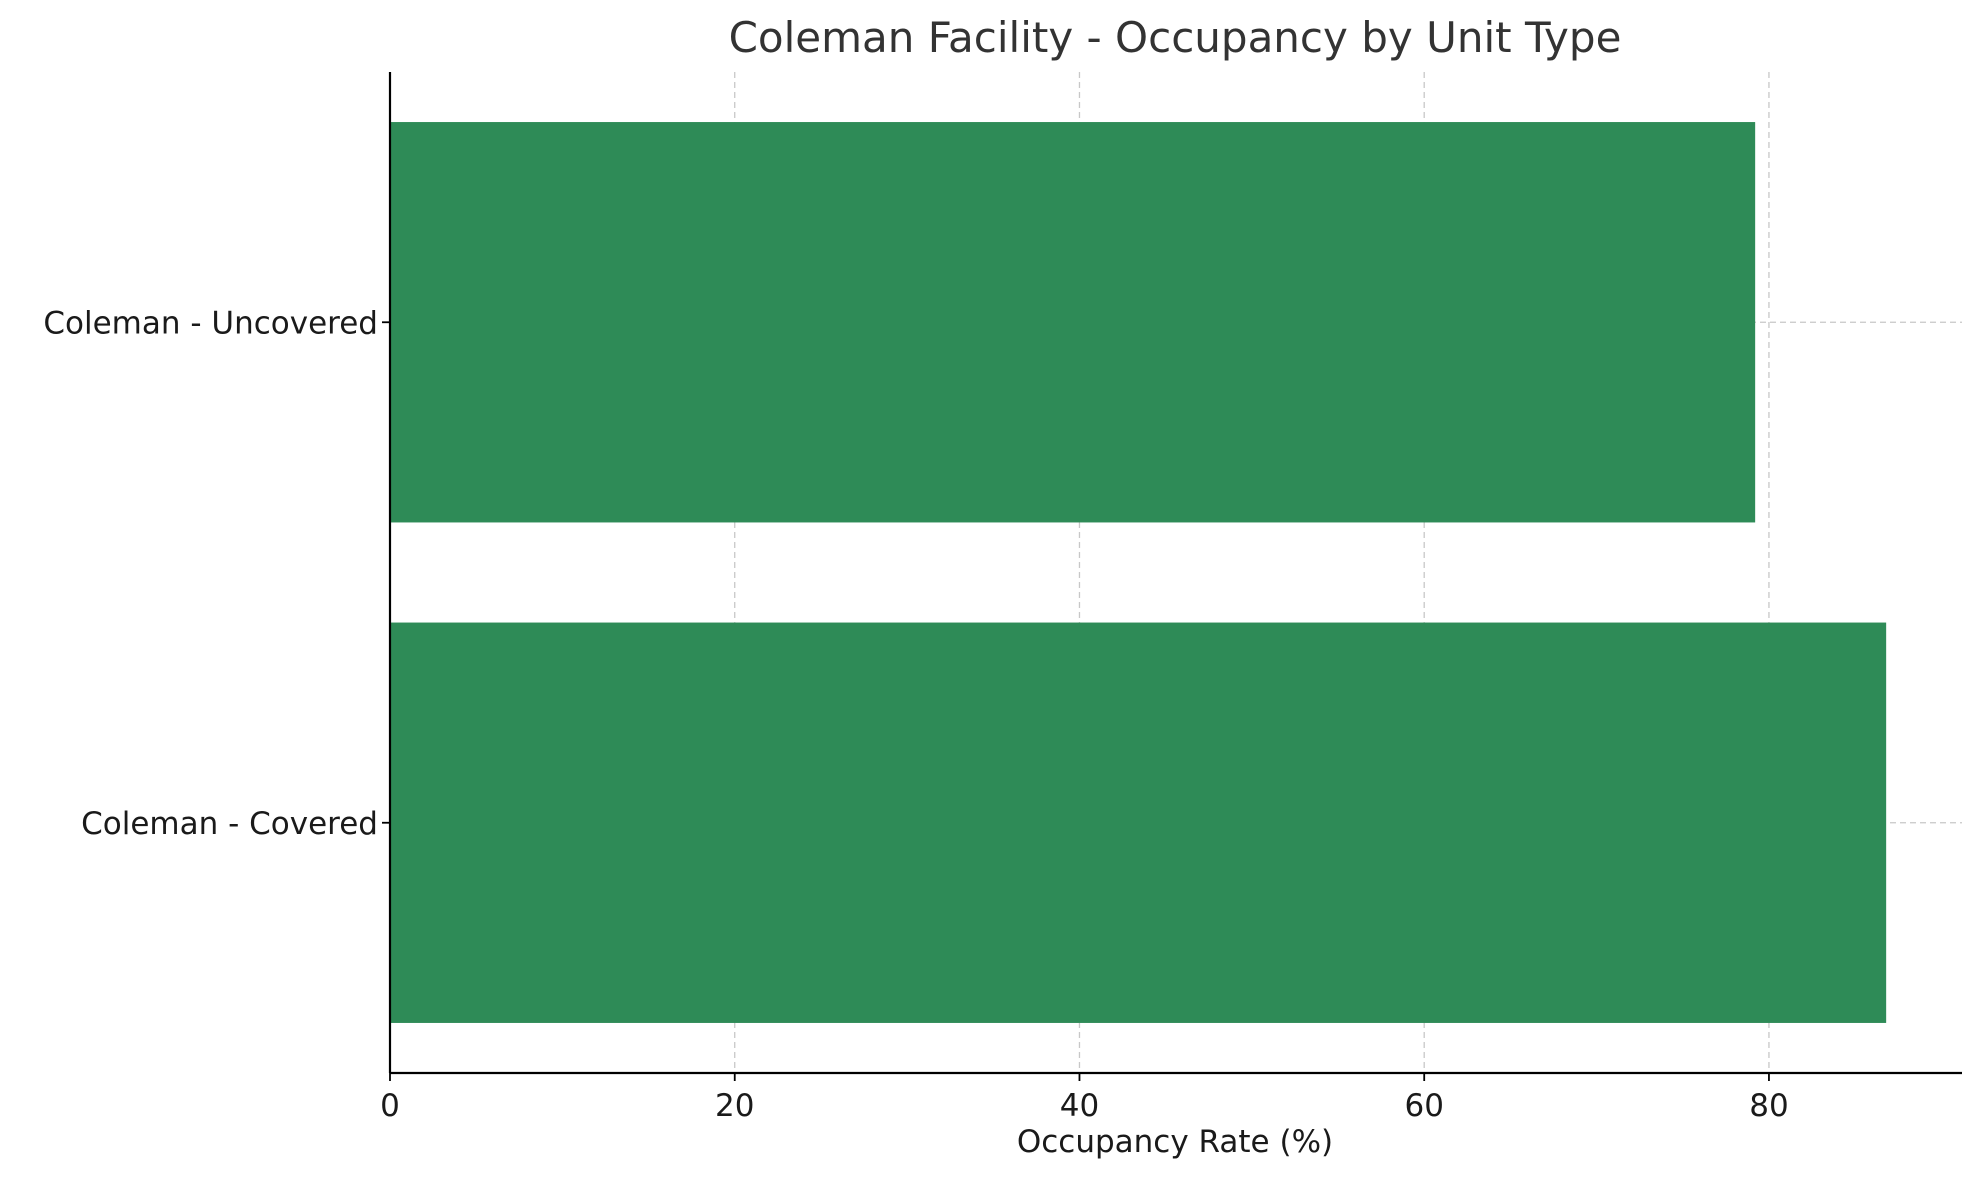 The width and height of the screenshot is (1980, 1180). I want to click on x-tick-label: 60, so click(1423, 1106).